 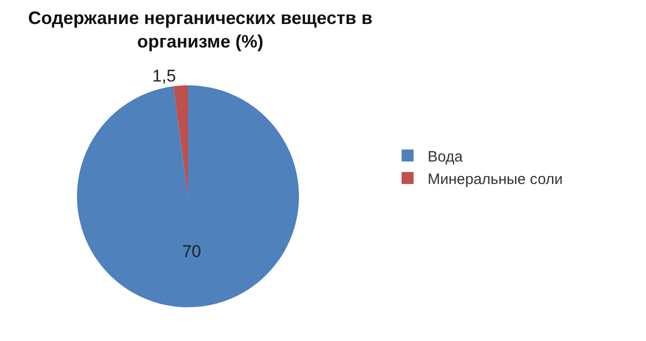 I want to click on data-label: 1,5, so click(x=164, y=76).